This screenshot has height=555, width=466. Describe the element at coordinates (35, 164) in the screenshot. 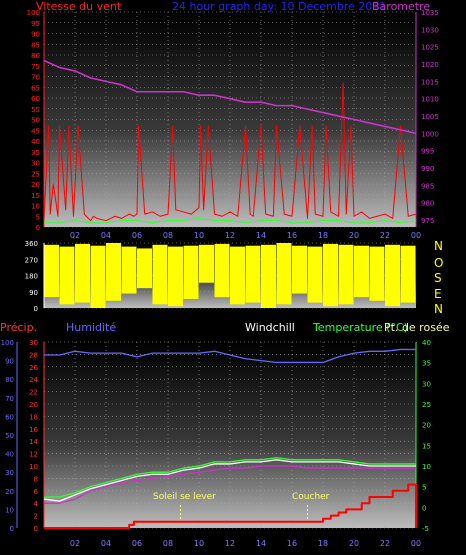

I see `wind-y-tick-label: 30` at that location.